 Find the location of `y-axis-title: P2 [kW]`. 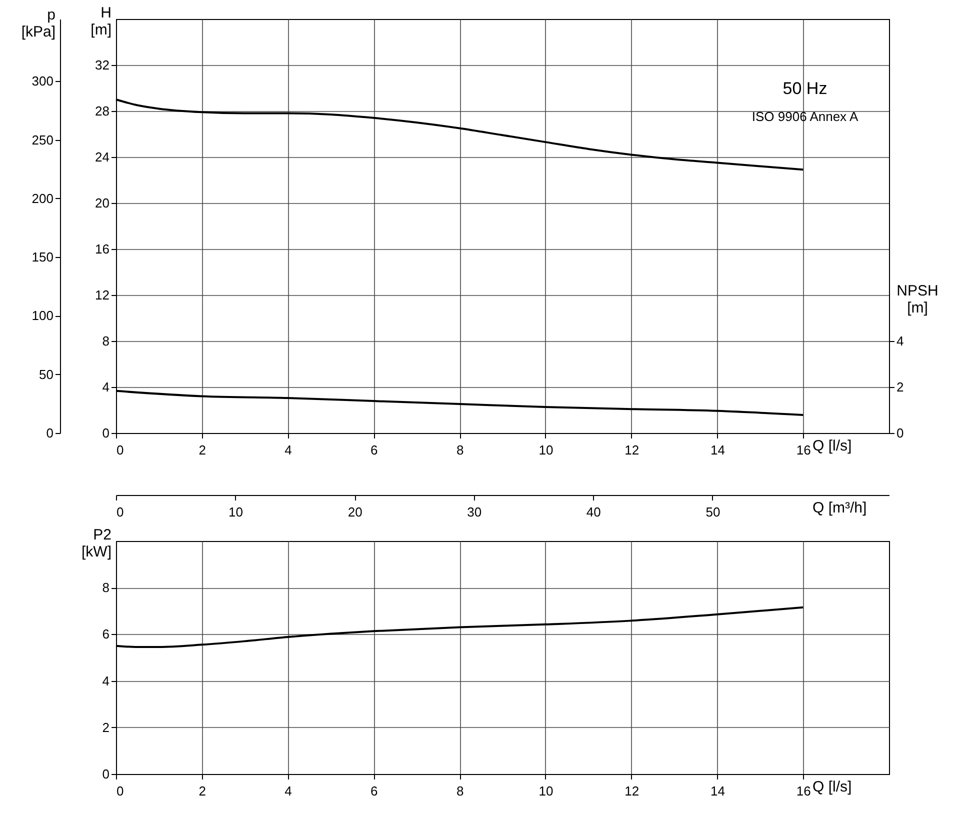

y-axis-title: P2 [kW] is located at coordinates (97, 543).